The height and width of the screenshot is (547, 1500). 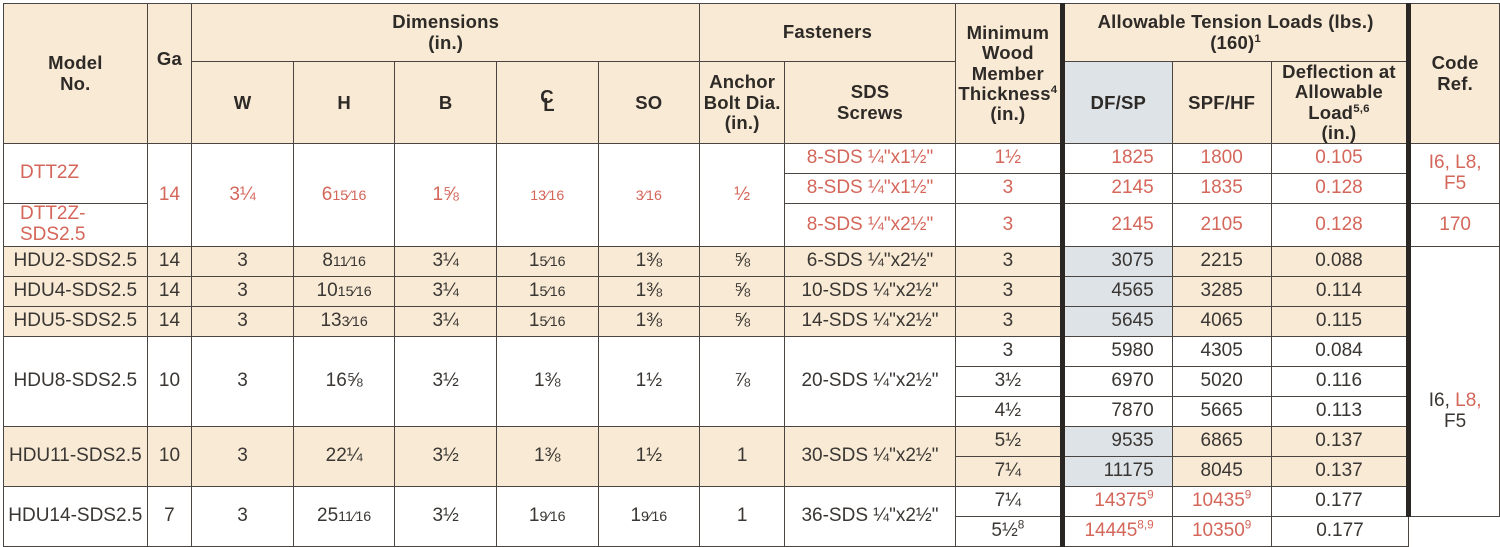 I want to click on deflection-unit: (in.), so click(x=1339, y=133).